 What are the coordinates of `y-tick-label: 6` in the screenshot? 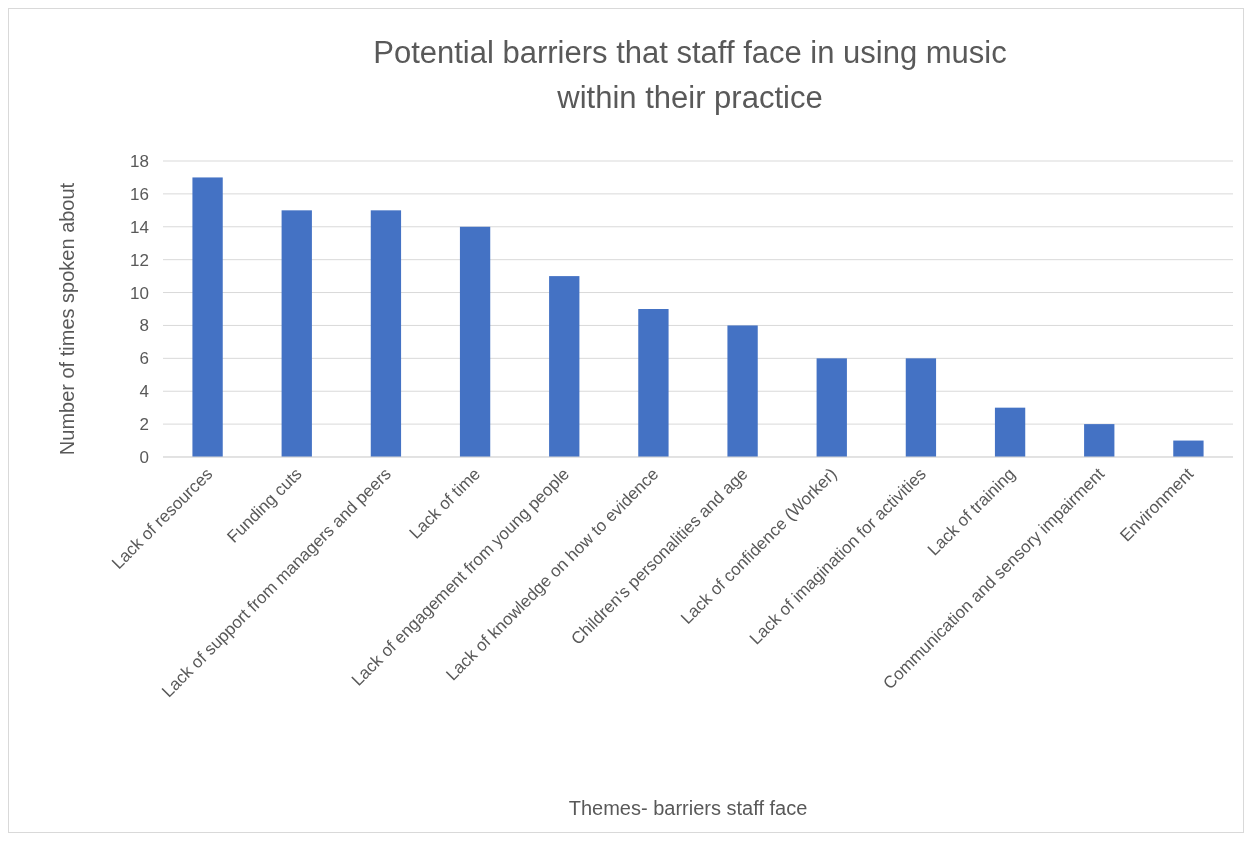 It's located at (144, 359).